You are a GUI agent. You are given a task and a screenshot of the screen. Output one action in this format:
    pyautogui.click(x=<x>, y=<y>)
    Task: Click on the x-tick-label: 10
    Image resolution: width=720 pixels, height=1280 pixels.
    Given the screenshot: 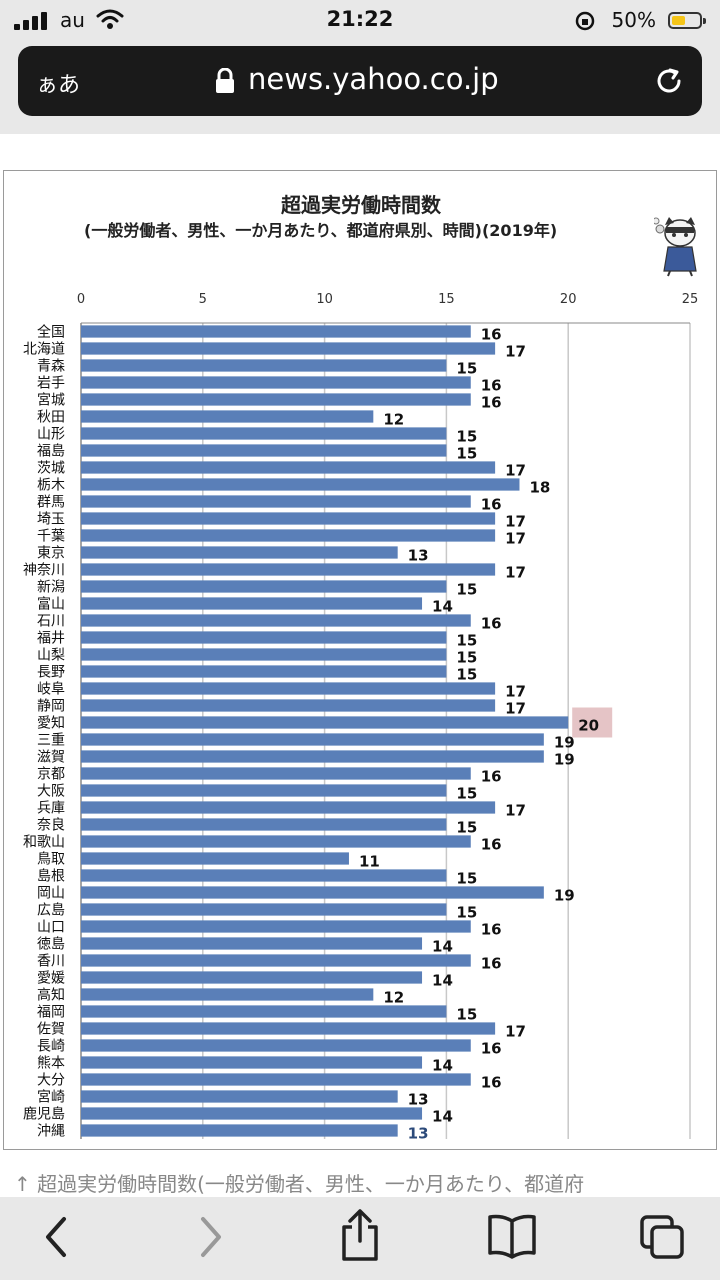 What is the action you would take?
    pyautogui.click(x=324, y=299)
    